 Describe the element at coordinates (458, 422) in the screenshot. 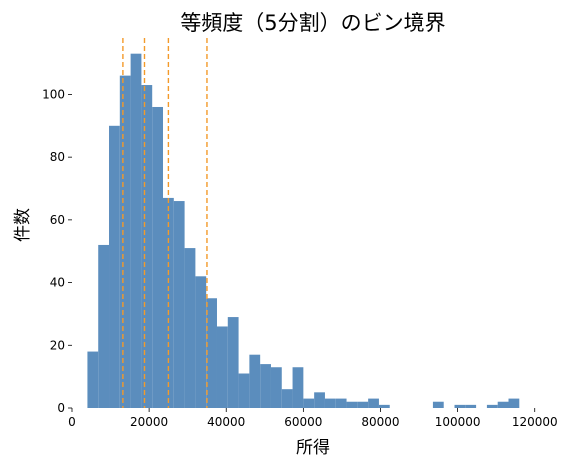

I see `x-tick-label: 100000` at that location.